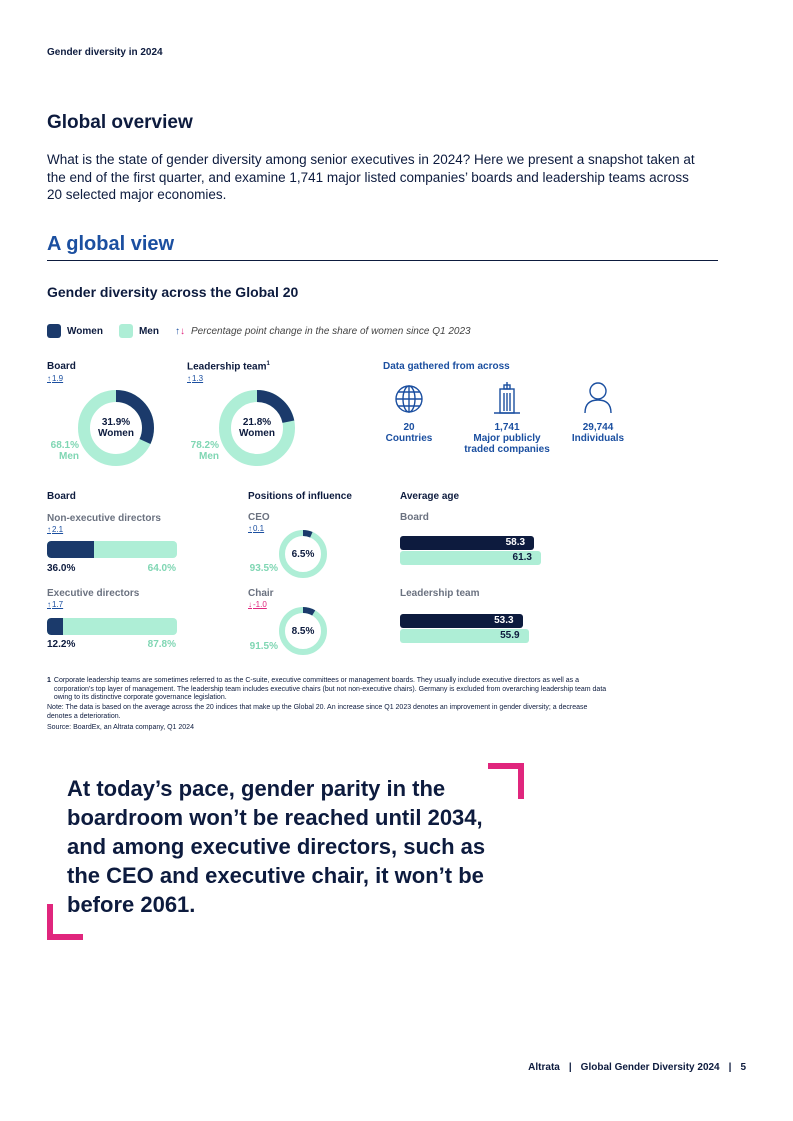  I want to click on quote-open-bracket, so click(506, 781).